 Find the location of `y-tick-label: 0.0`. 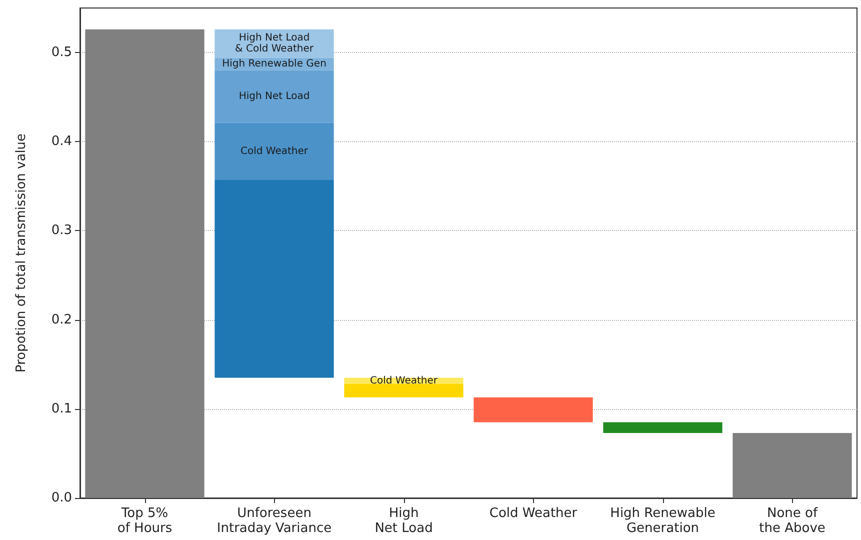

y-tick-label: 0.0 is located at coordinates (61, 498).